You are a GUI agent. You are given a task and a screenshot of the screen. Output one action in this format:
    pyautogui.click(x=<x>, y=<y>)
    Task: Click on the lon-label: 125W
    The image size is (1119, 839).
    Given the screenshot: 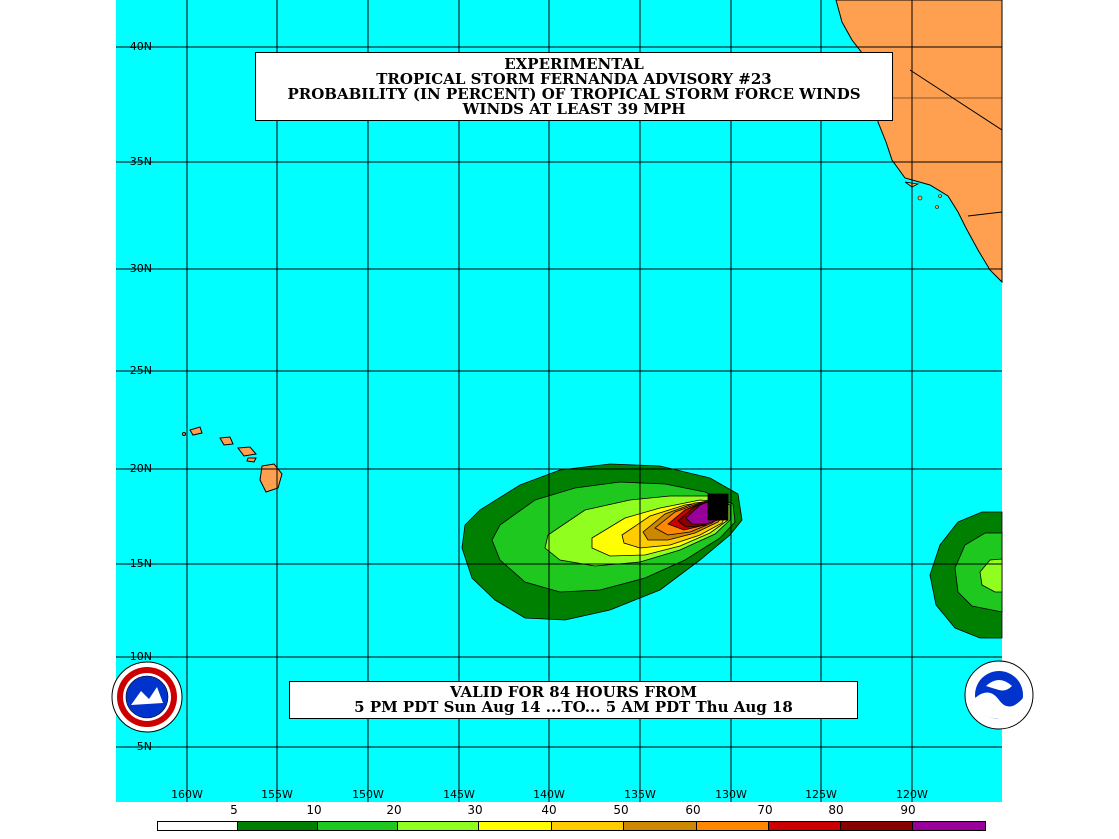 What is the action you would take?
    pyautogui.click(x=821, y=794)
    